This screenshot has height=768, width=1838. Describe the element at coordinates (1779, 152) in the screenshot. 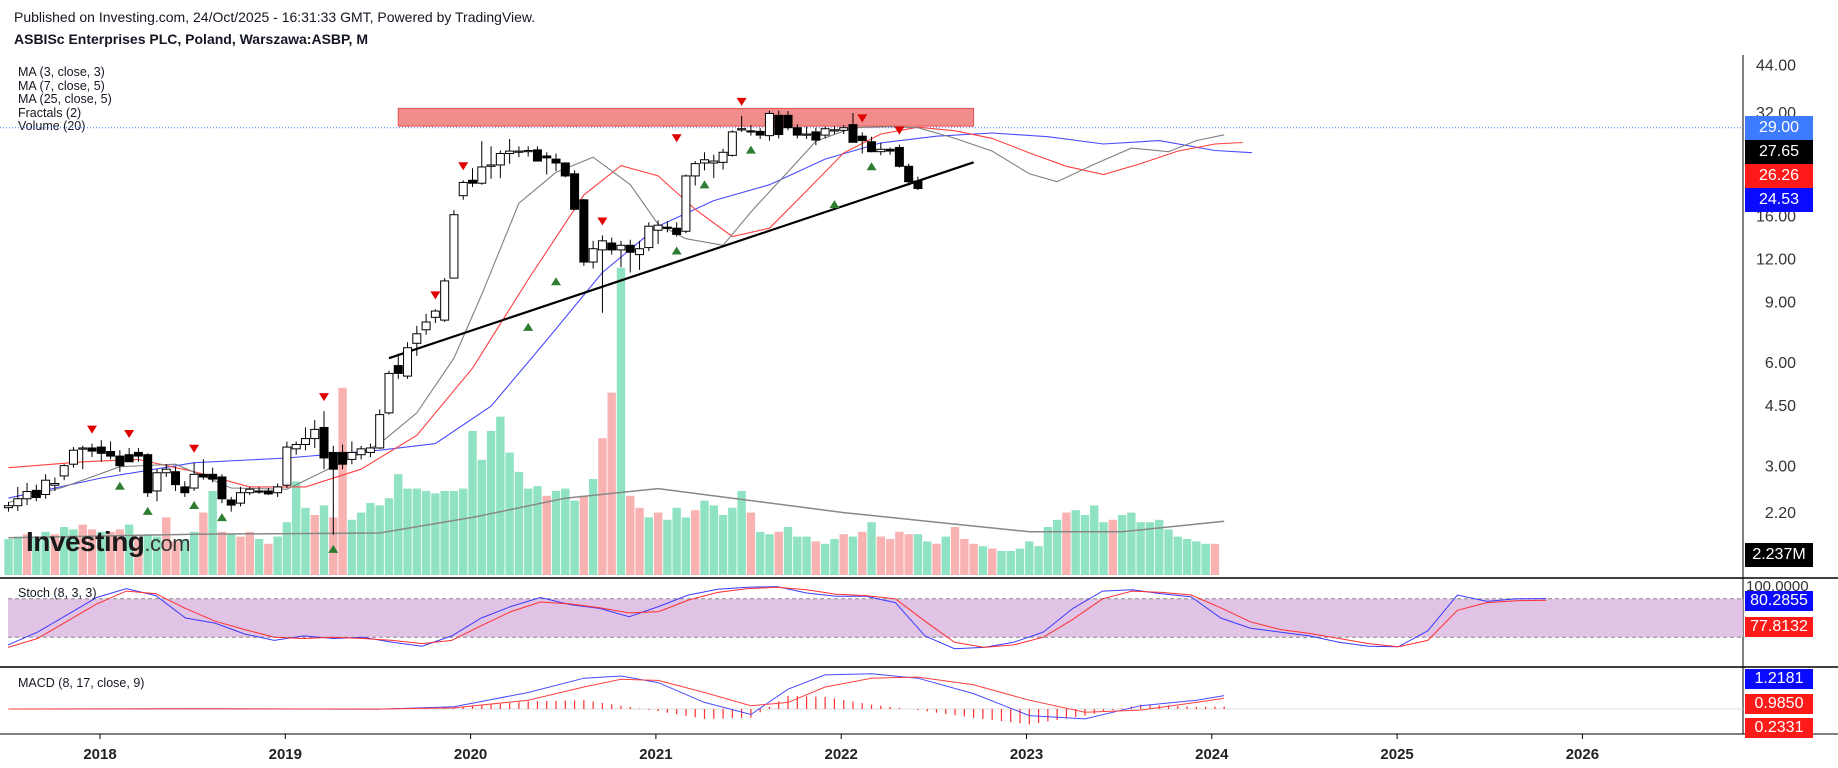

I see `ma3-value-tag: 27.65` at that location.